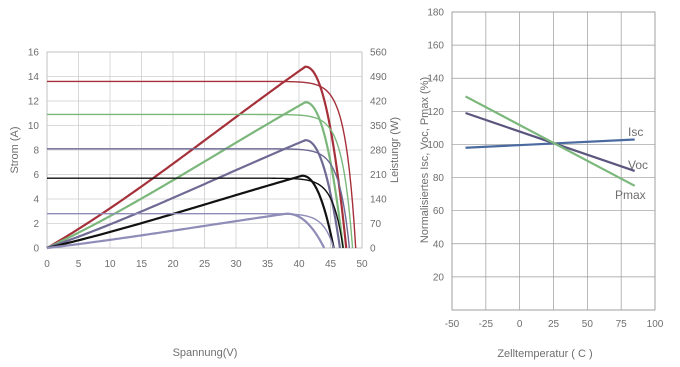 This screenshot has width=680, height=367. I want to click on y2-tick-label: 490, so click(378, 77).